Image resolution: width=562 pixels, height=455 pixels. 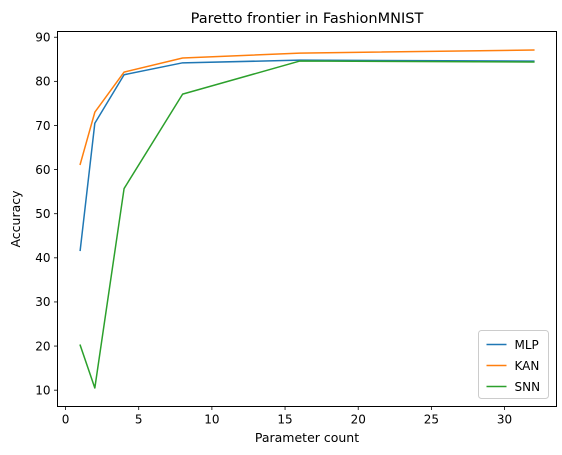 I want to click on y-tick-label: 30, so click(x=42, y=302).